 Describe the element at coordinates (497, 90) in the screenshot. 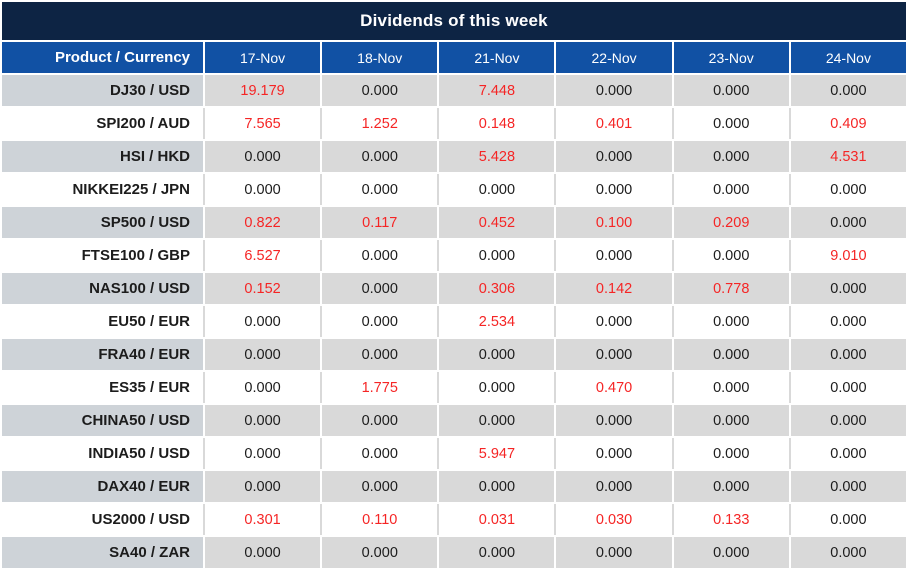

I see `value-cell: 7.448` at that location.